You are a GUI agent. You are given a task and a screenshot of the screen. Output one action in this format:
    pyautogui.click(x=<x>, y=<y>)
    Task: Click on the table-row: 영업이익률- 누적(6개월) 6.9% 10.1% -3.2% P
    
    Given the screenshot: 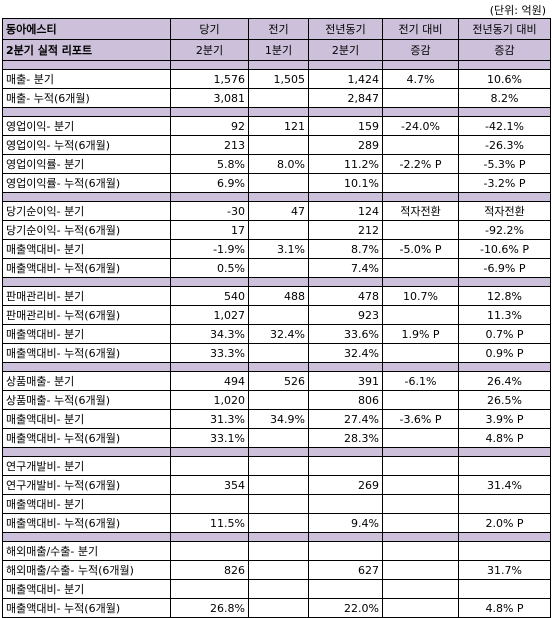 What is the action you would take?
    pyautogui.click(x=276, y=183)
    